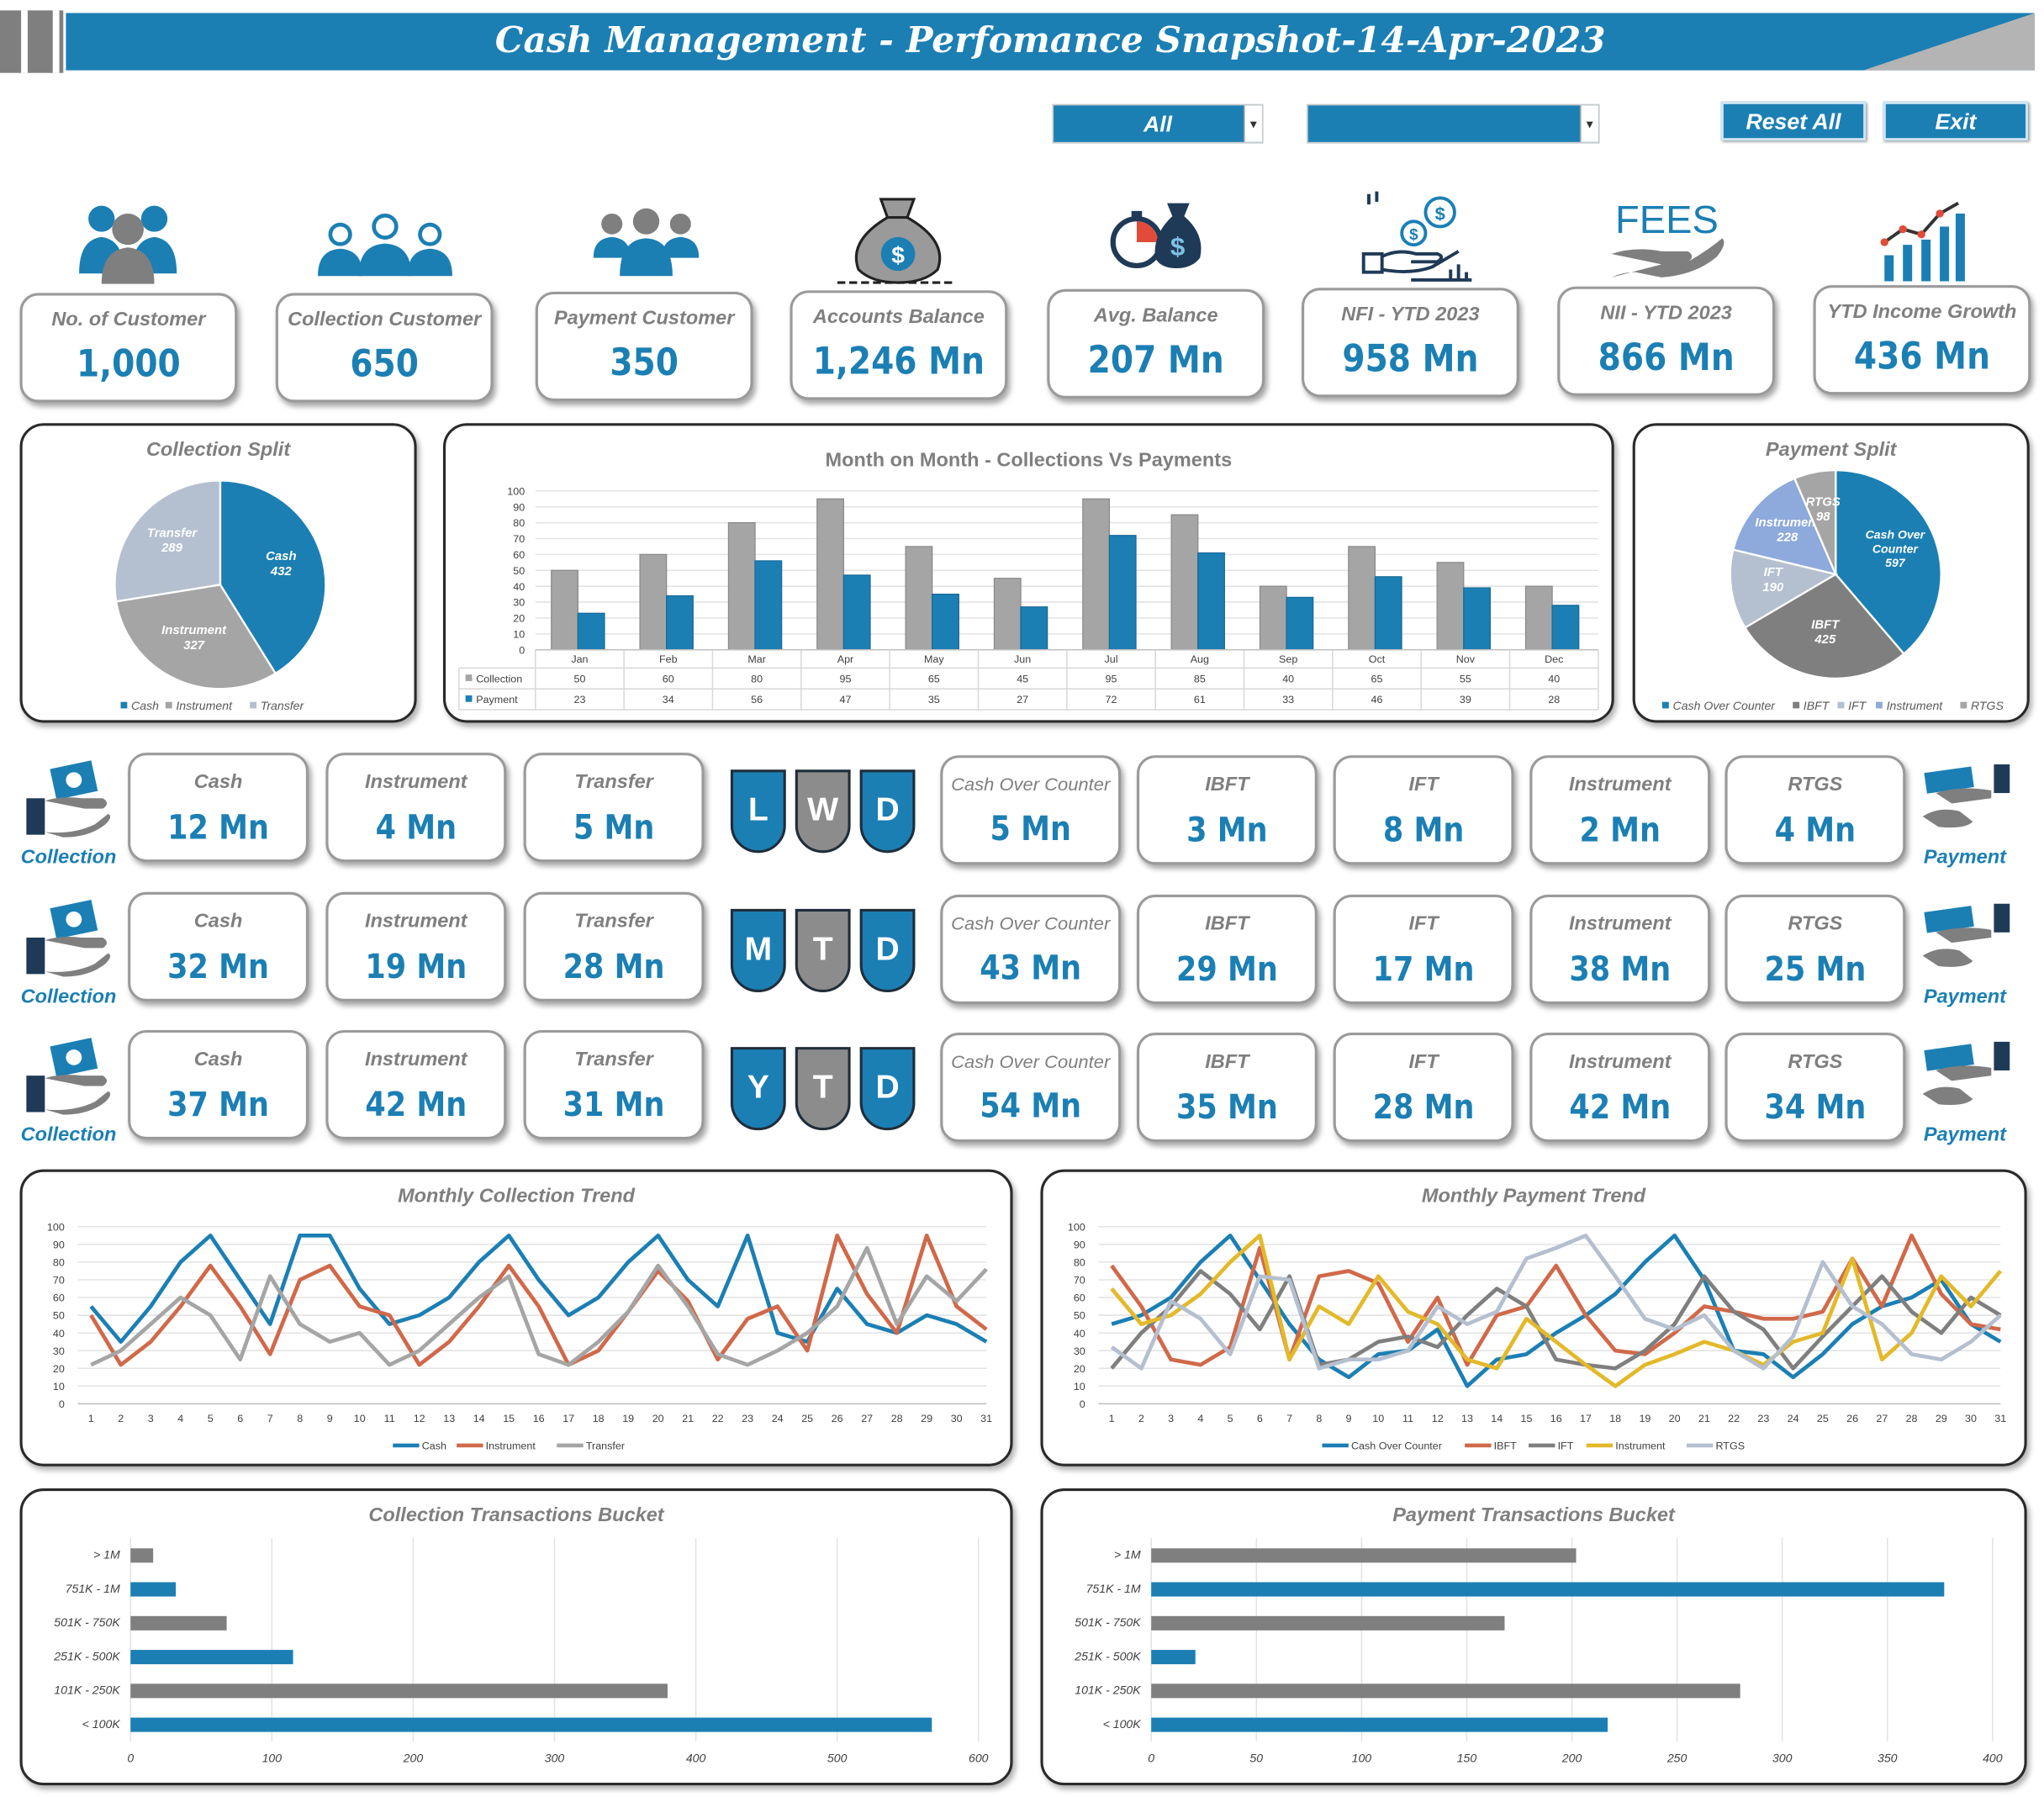  Describe the element at coordinates (555, 1757) in the screenshot. I see `x-tick-label: 300` at that location.